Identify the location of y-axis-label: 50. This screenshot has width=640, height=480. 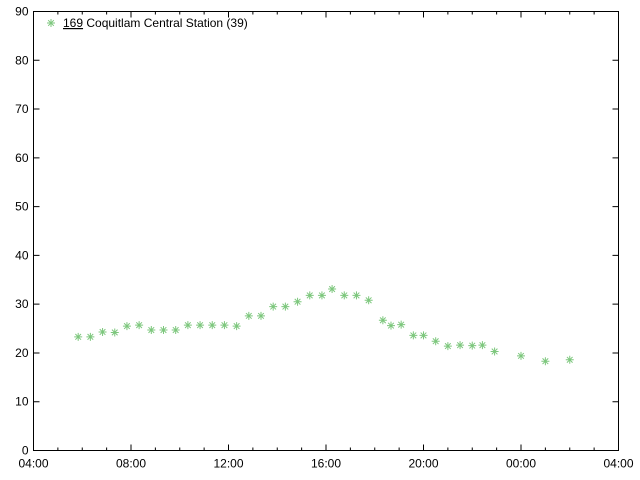
(22, 207).